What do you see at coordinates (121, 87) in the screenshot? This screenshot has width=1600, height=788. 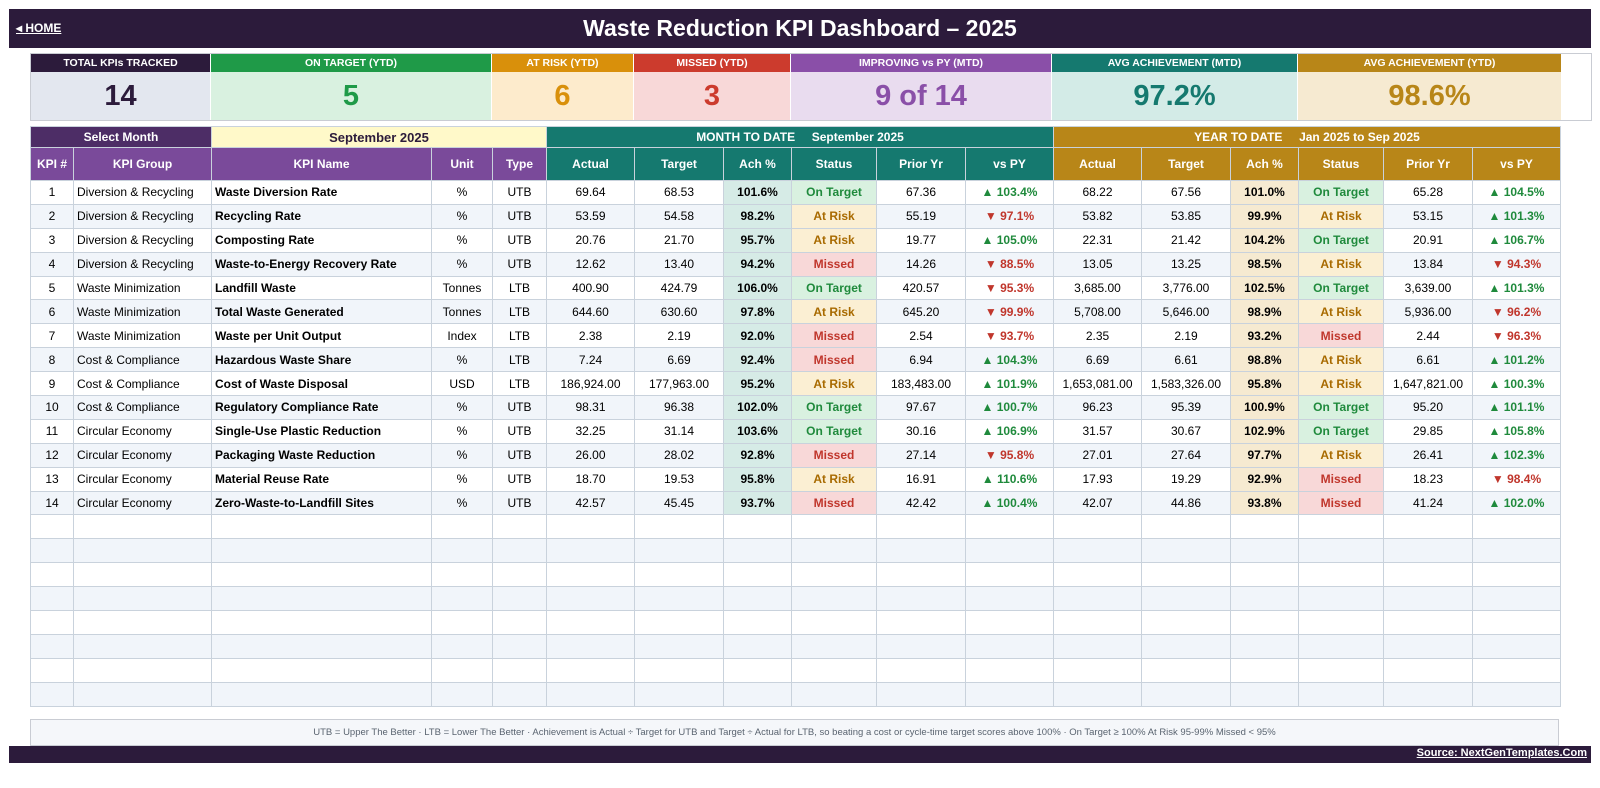 I see `kpi-card: TOTAL KPIs TRACKED 14` at bounding box center [121, 87].